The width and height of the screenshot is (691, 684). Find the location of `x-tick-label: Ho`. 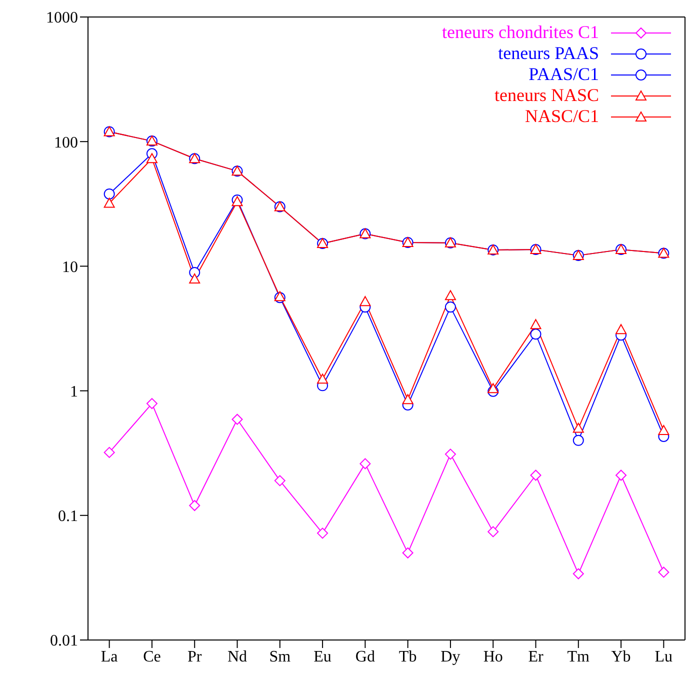

x-tick-label: Ho is located at coordinates (493, 657).